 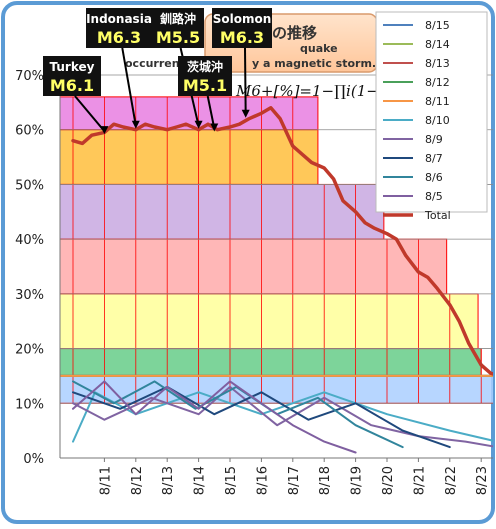 What do you see at coordinates (137, 480) in the screenshot?
I see `x-tick-label: 8/12` at bounding box center [137, 480].